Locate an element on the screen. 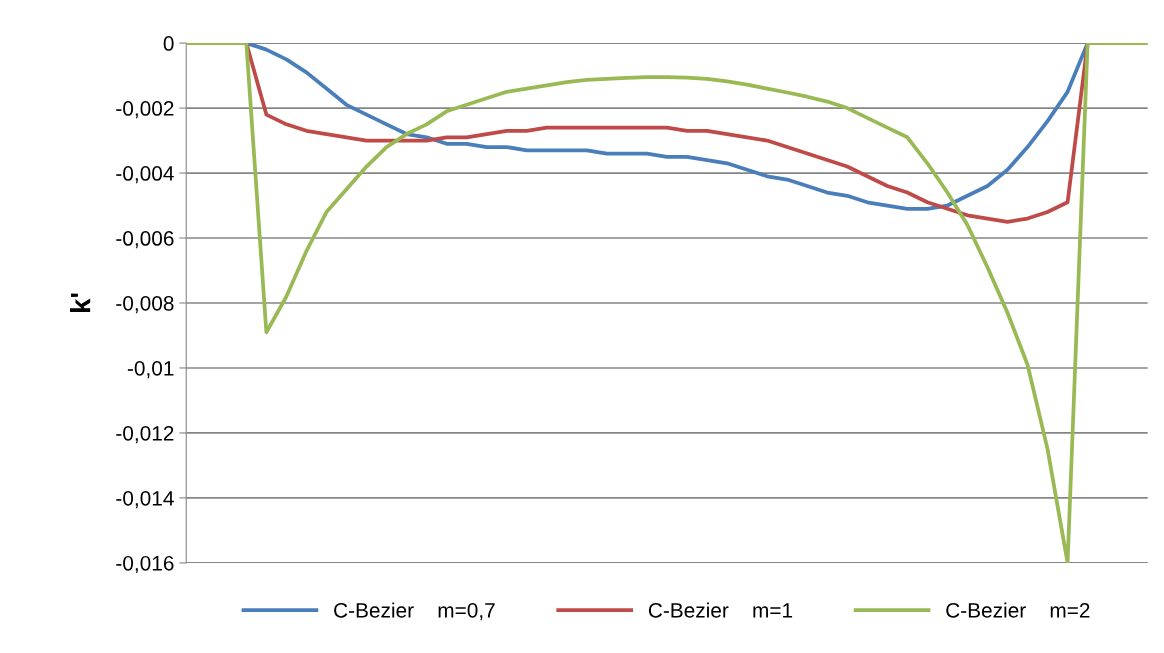 The width and height of the screenshot is (1164, 653). y-axis-title: k' is located at coordinates (80, 303).